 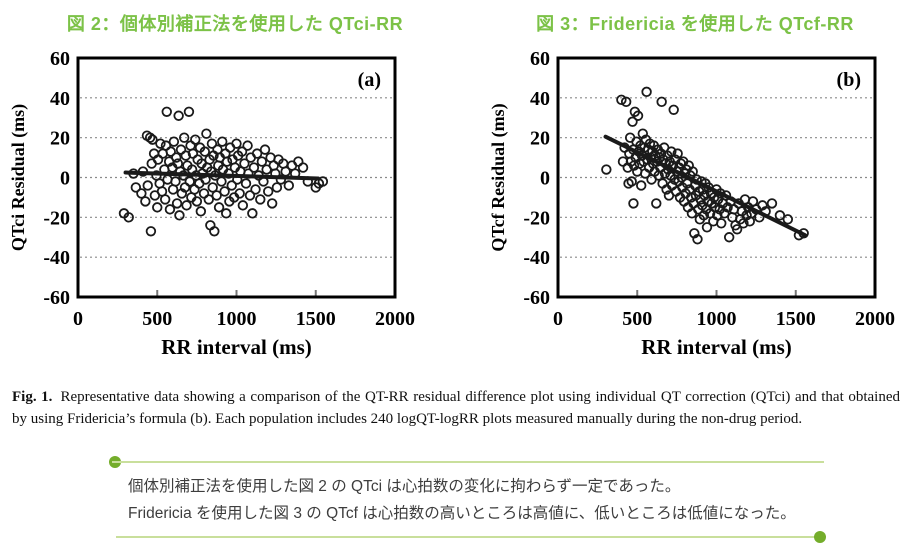 I want to click on svg-text: QTcf Residual (ms), so click(x=498, y=177).